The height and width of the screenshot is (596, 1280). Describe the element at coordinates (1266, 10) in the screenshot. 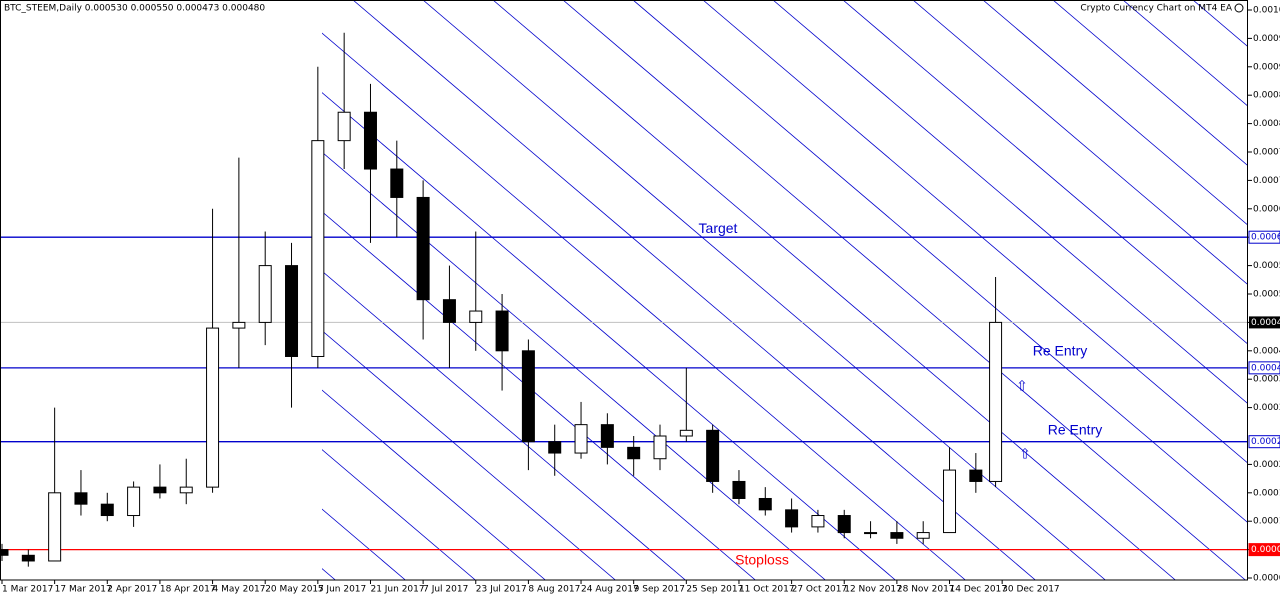

I see `y-tick-label: 0.00103` at that location.